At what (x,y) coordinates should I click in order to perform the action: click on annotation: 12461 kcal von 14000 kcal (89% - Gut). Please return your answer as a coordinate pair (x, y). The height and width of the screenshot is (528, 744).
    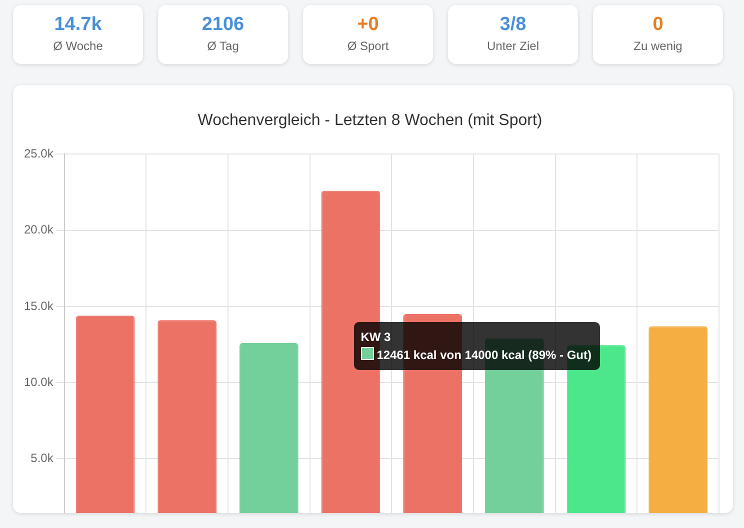
    Looking at the image, I should click on (484, 355).